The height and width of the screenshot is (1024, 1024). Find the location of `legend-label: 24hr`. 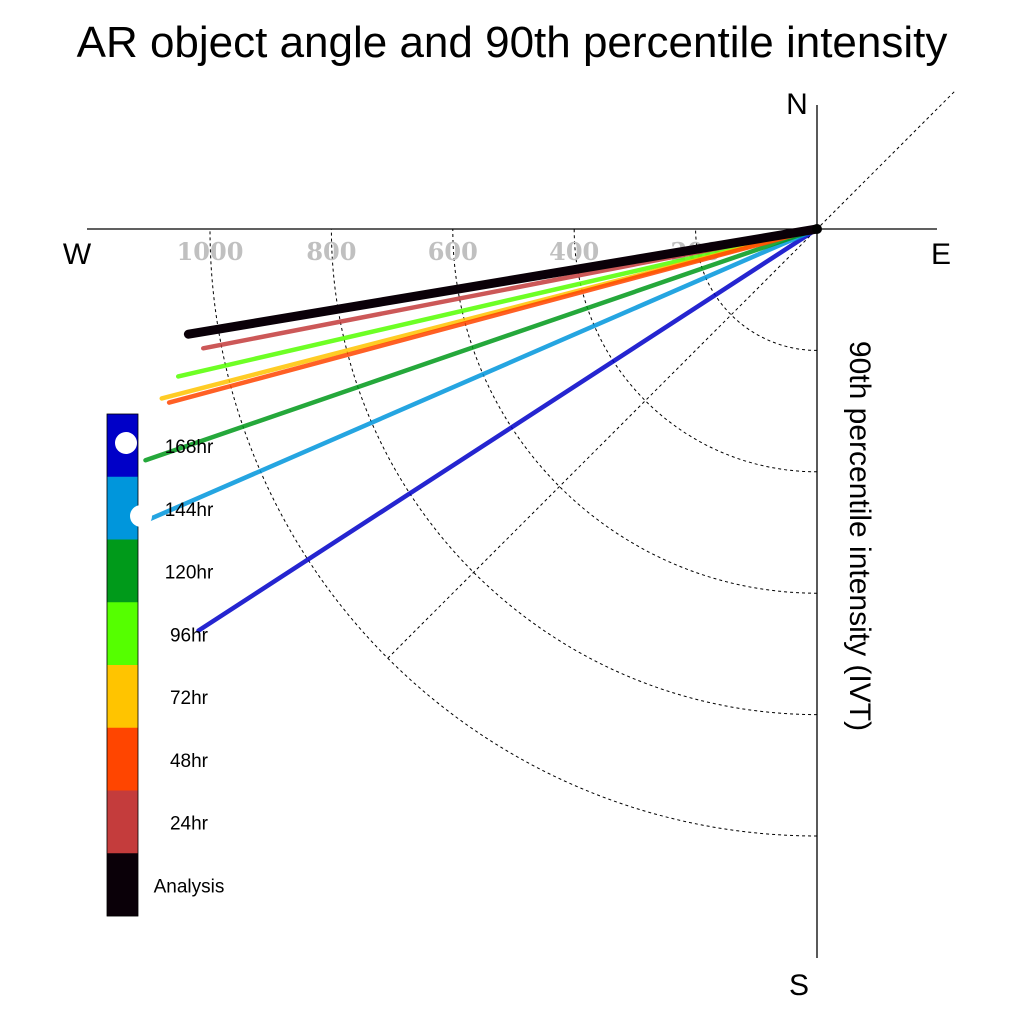

legend-label: 24hr is located at coordinates (189, 824).